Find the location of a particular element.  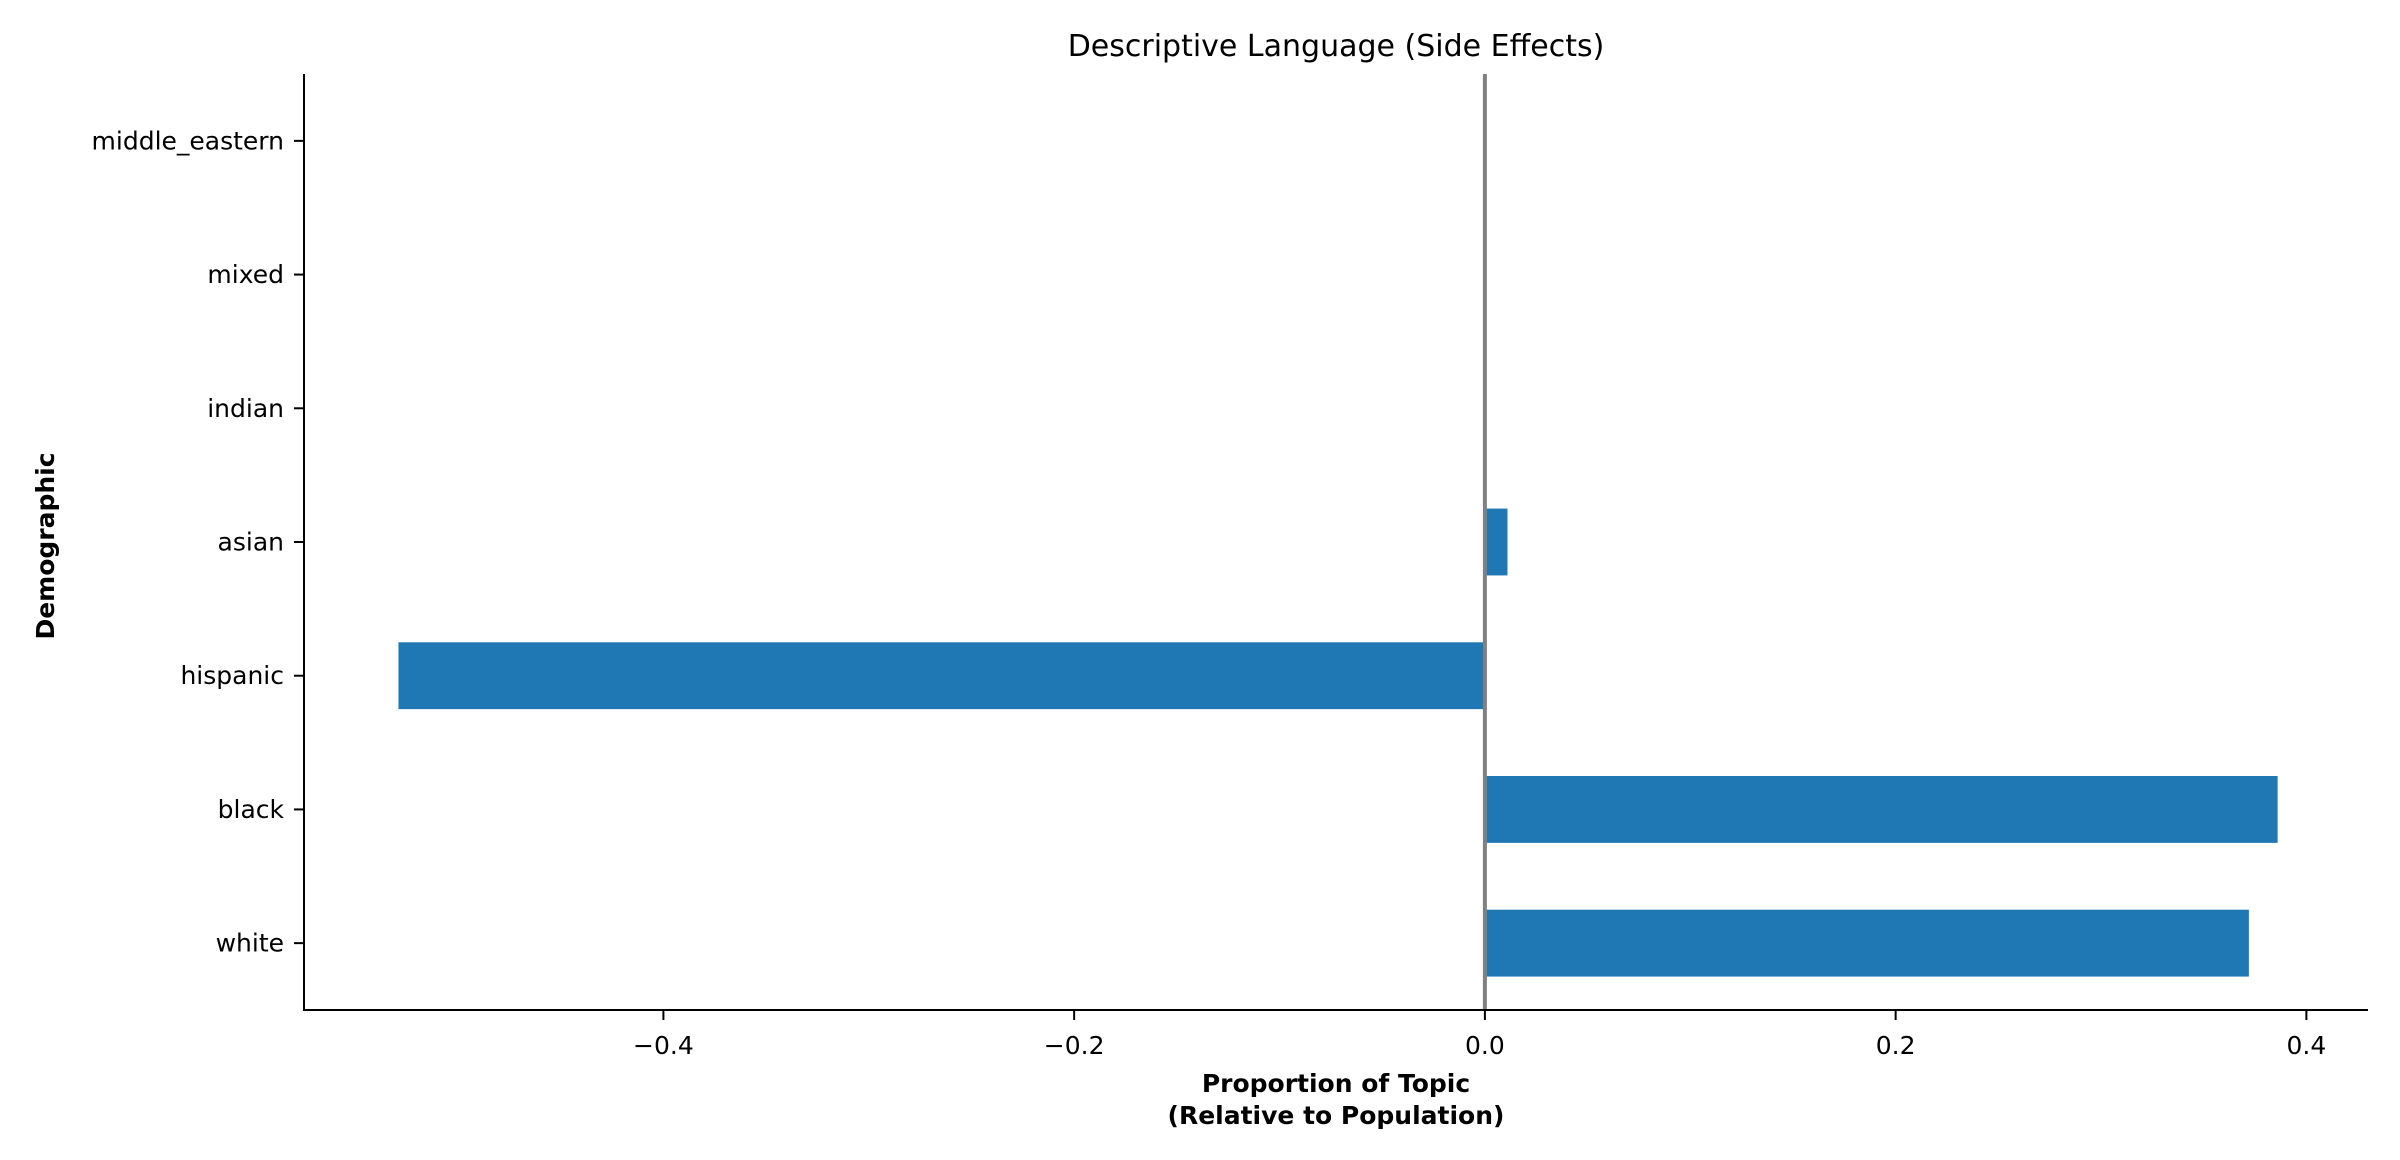

x-tick-label: −0.4 is located at coordinates (663, 1045).